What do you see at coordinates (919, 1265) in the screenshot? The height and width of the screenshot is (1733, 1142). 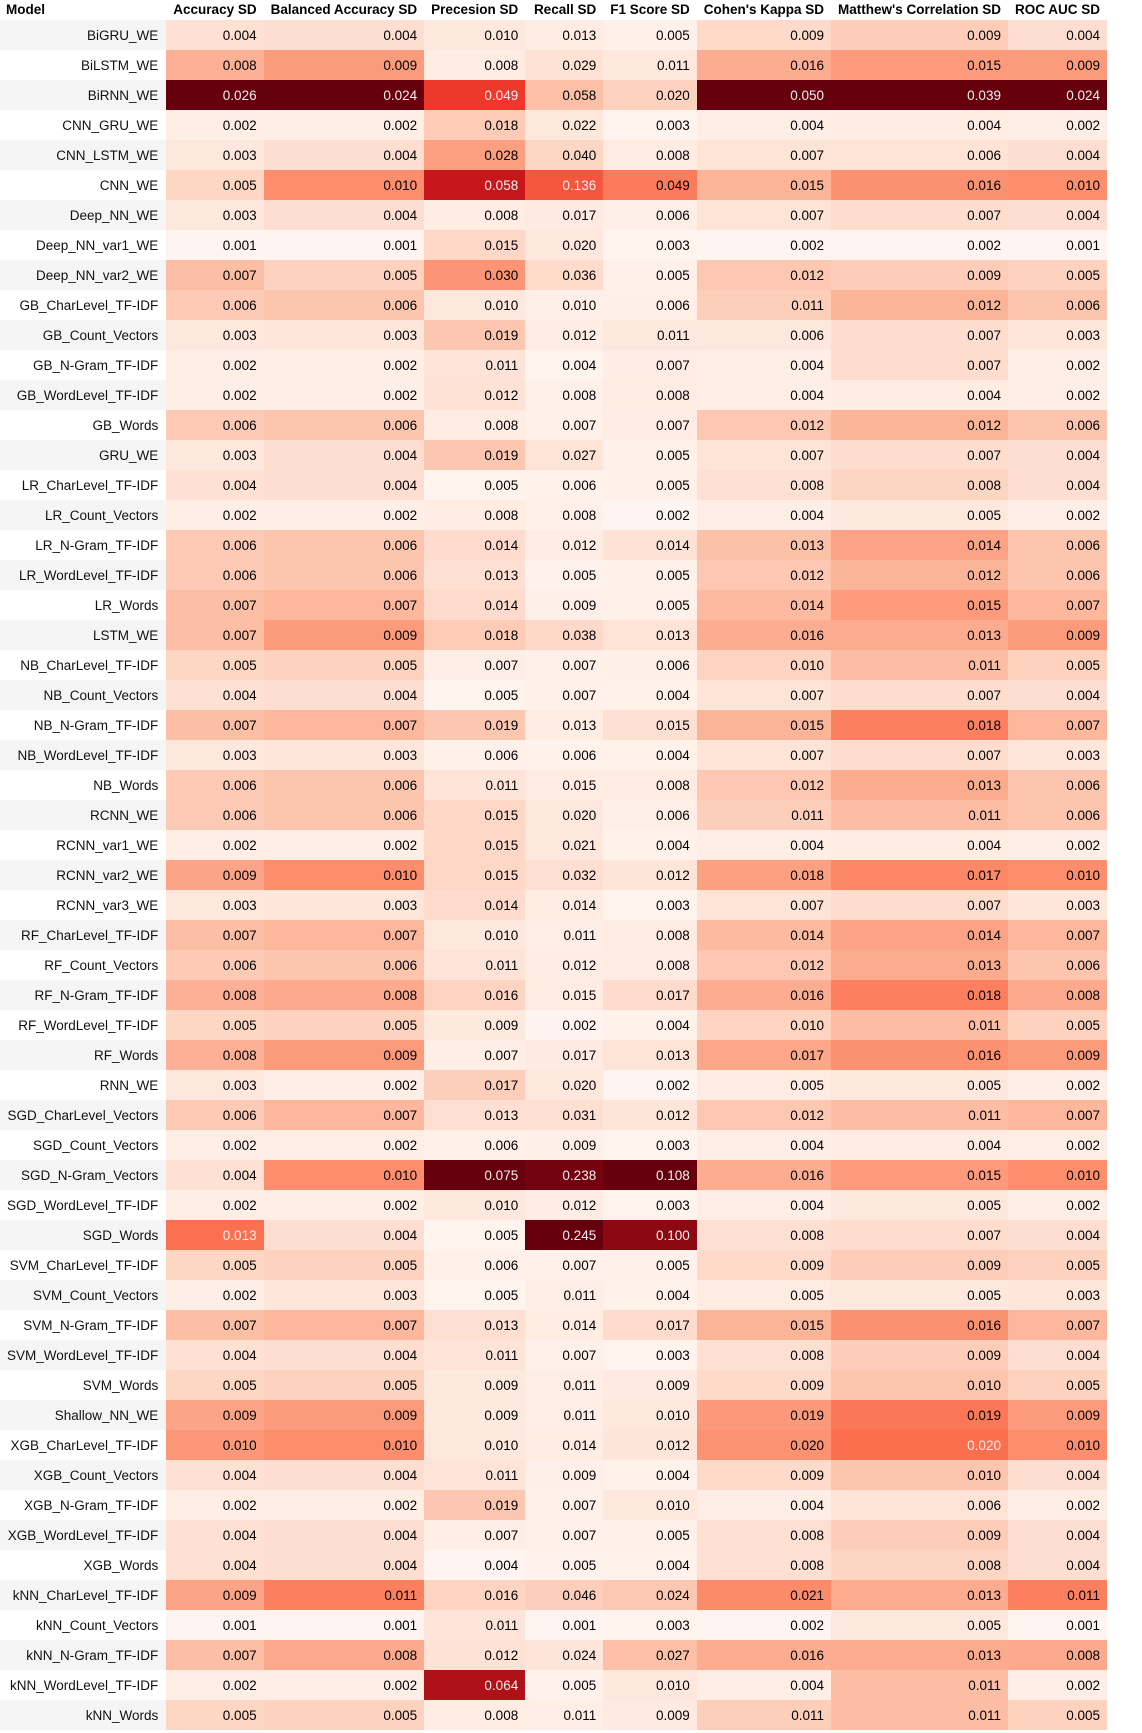 I see `heat-cell-matthew-s-correlation-sd: 0.009` at bounding box center [919, 1265].